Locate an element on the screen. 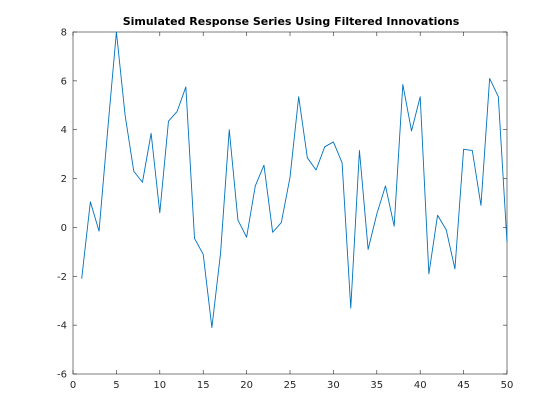 The image size is (560, 420). y-tick-label: 4 is located at coordinates (64, 130).